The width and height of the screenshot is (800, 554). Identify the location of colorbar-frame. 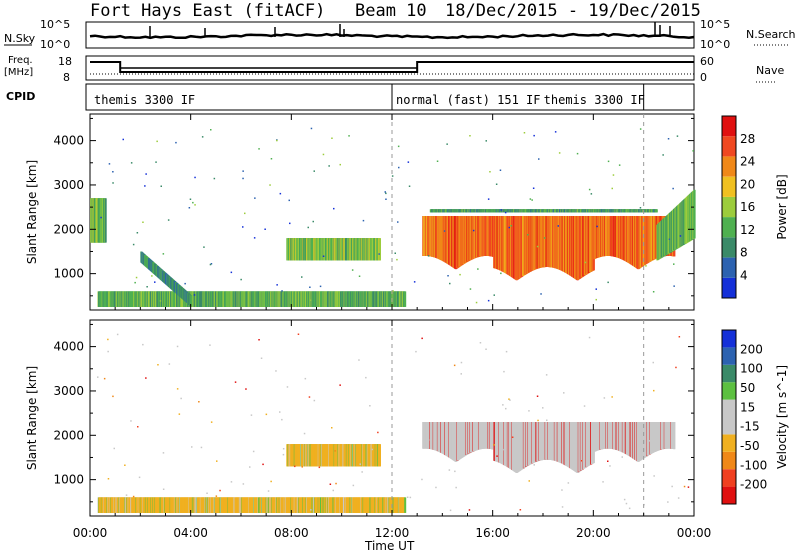
(729, 207).